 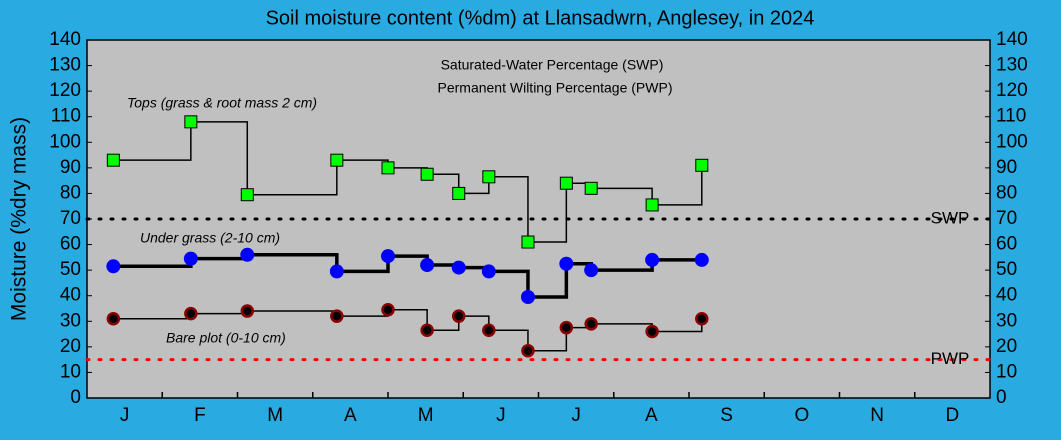 What do you see at coordinates (19, 219) in the screenshot?
I see `y-axis-label: Moisture (%dry mass)` at bounding box center [19, 219].